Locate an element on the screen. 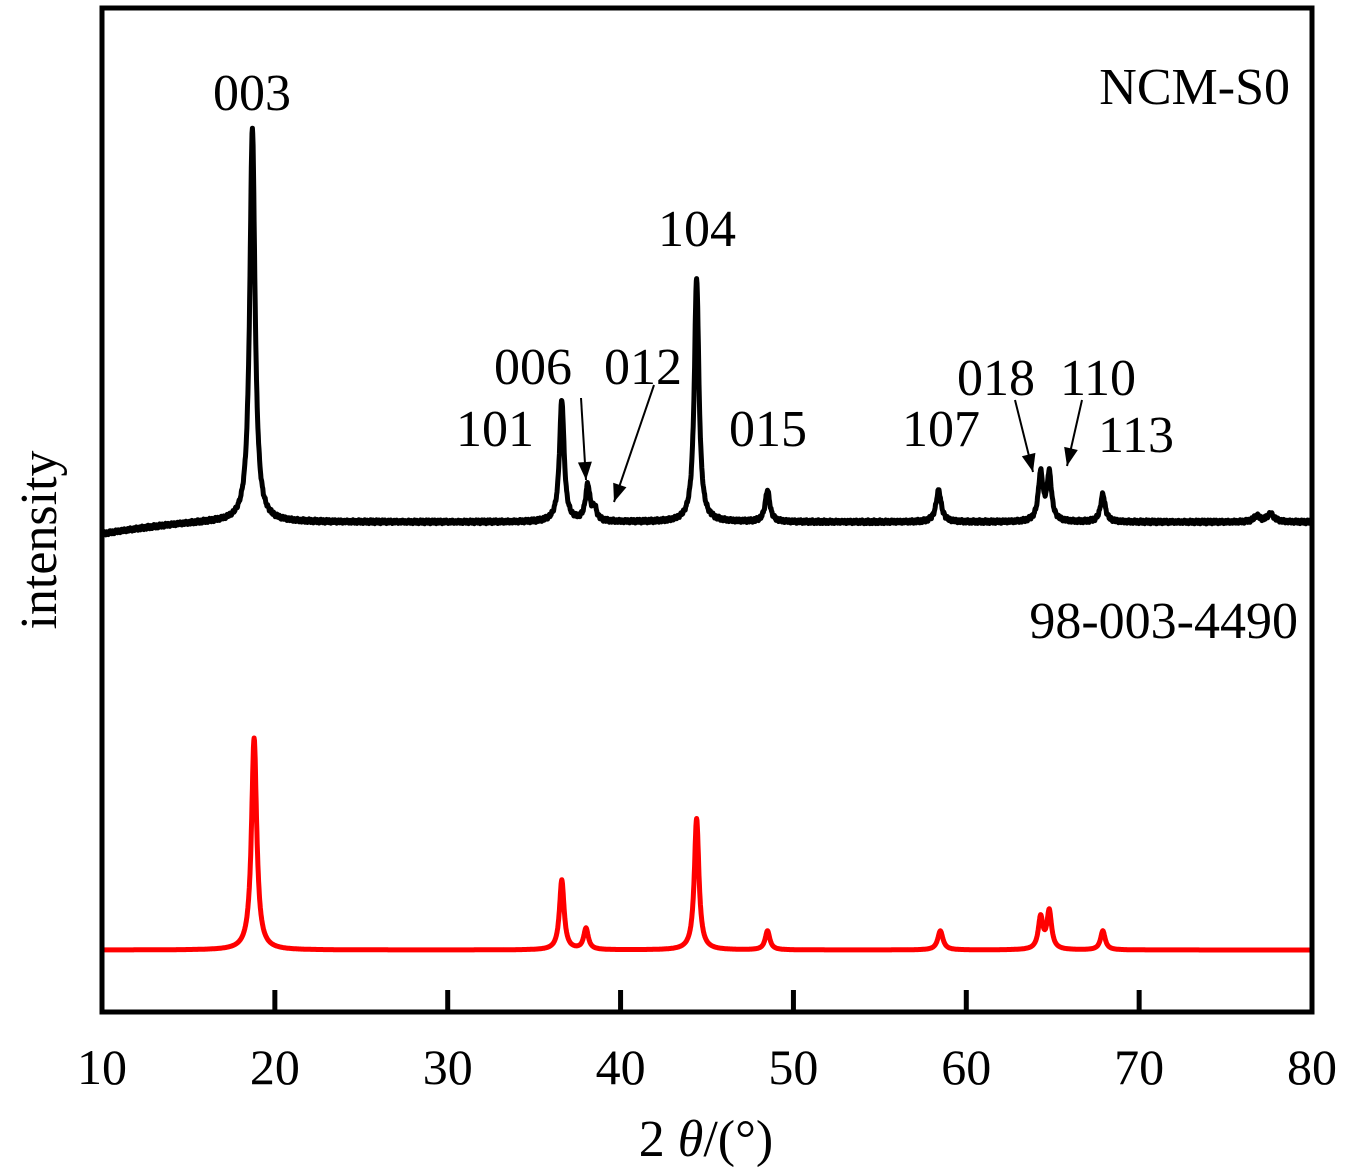  peak-label-101: 101 is located at coordinates (495, 429).